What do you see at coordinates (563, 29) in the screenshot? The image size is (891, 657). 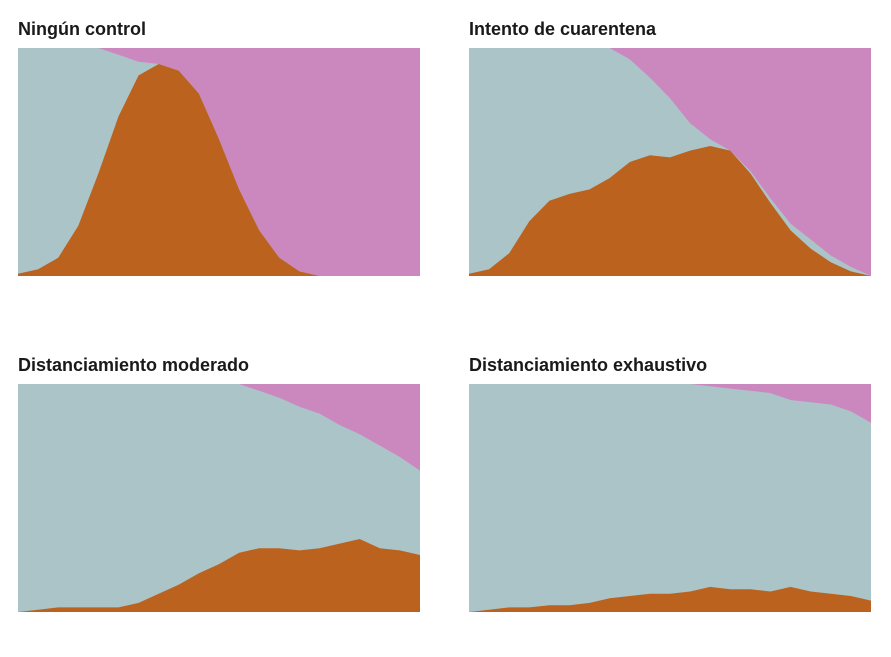 I see `chart-title: Intento de cuarentena` at bounding box center [563, 29].